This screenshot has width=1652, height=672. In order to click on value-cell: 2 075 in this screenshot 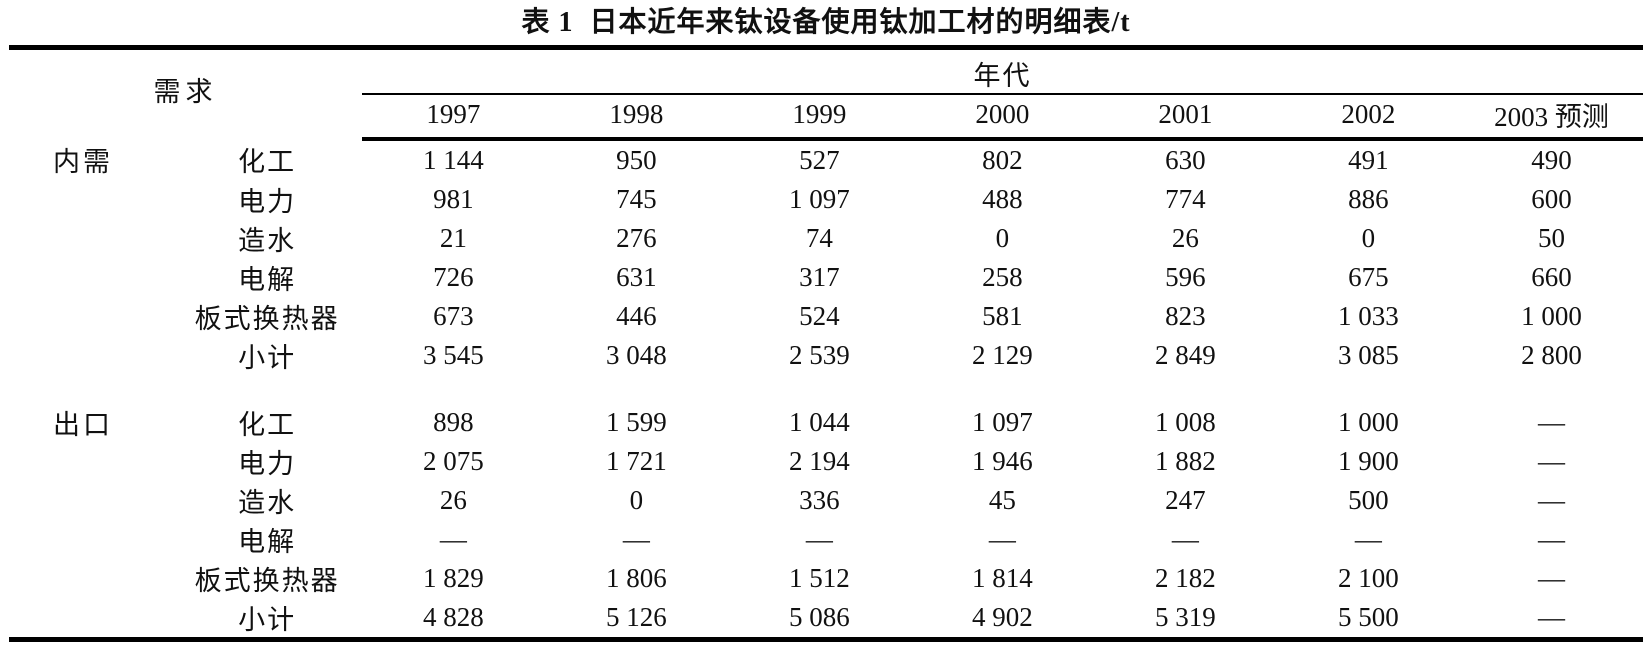, I will do `click(453, 461)`.